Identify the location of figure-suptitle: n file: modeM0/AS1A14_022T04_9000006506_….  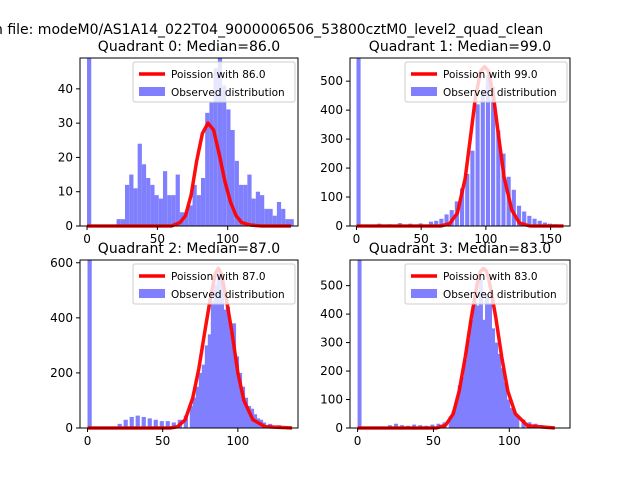
(272, 30).